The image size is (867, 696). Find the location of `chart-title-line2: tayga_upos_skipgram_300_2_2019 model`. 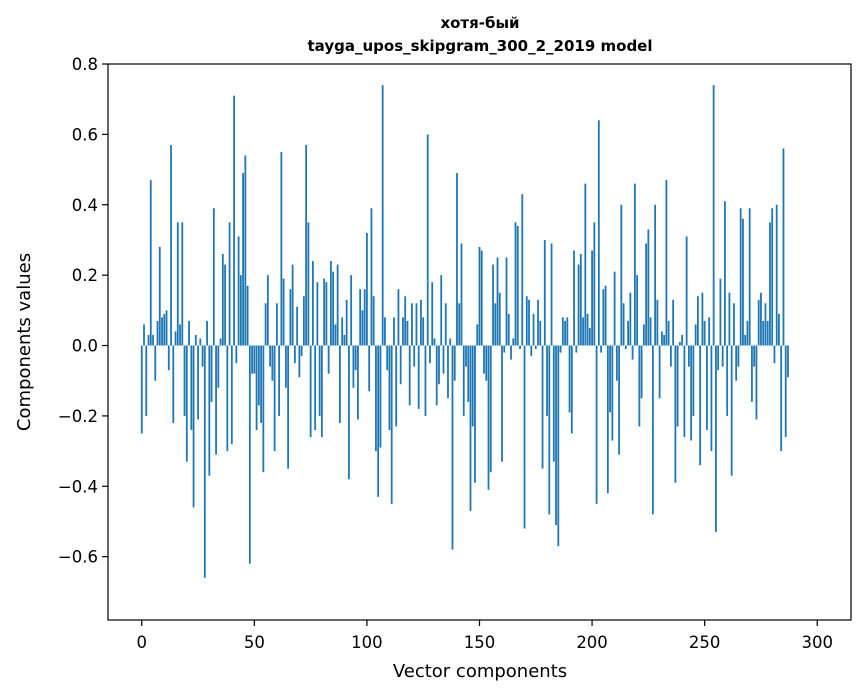

chart-title-line2: tayga_upos_skipgram_300_2_2019 model is located at coordinates (480, 46).